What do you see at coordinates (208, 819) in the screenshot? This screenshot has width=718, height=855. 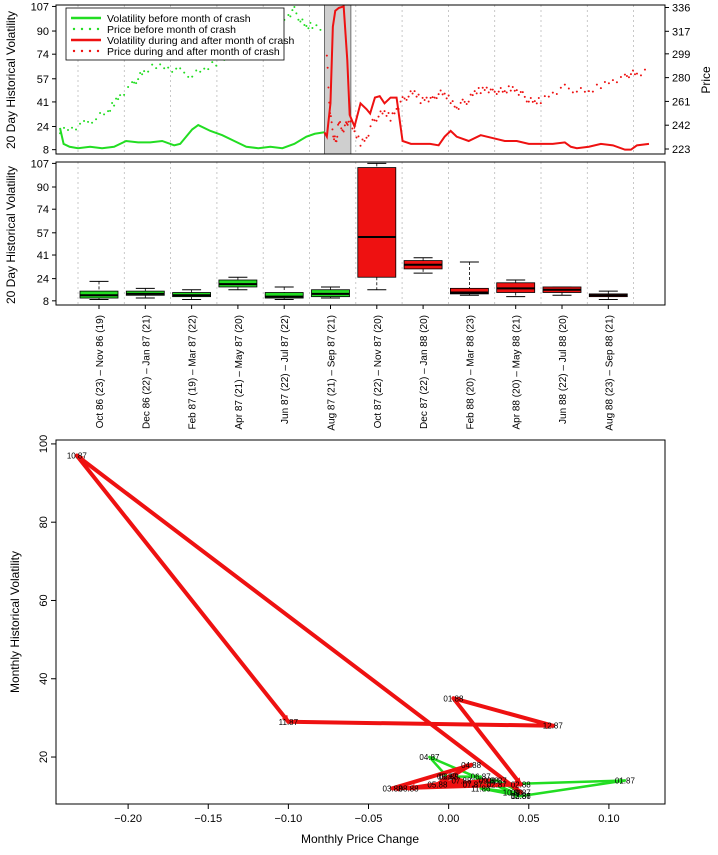 I see `p3-xtick-label-1: −0.15` at bounding box center [208, 819].